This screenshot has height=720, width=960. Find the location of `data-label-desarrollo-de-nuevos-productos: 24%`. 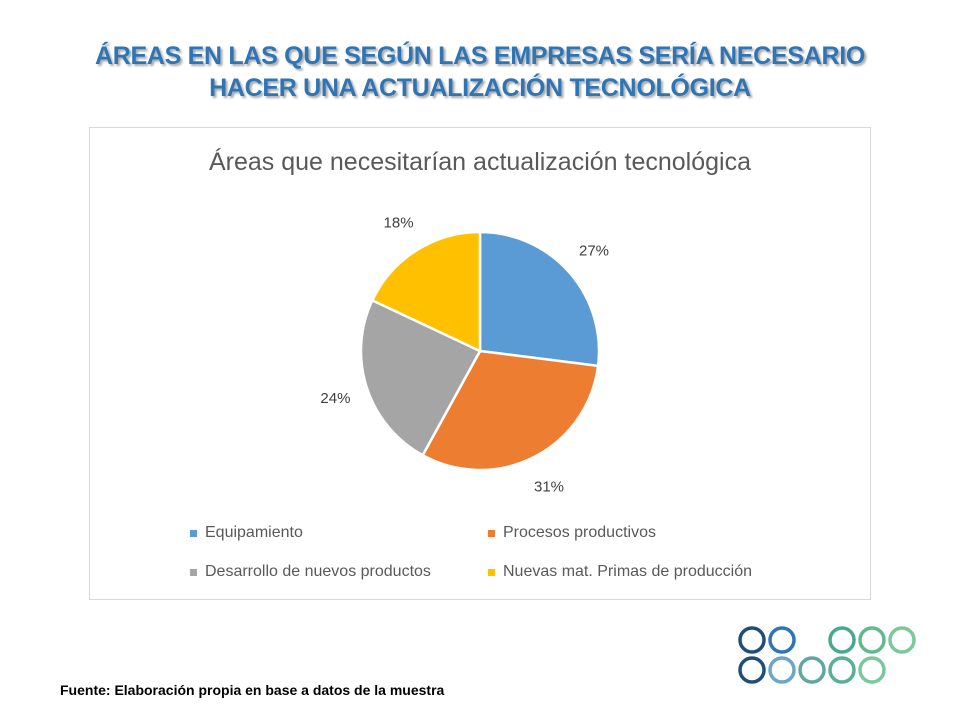

data-label-desarrollo-de-nuevos-productos: 24% is located at coordinates (335, 398).